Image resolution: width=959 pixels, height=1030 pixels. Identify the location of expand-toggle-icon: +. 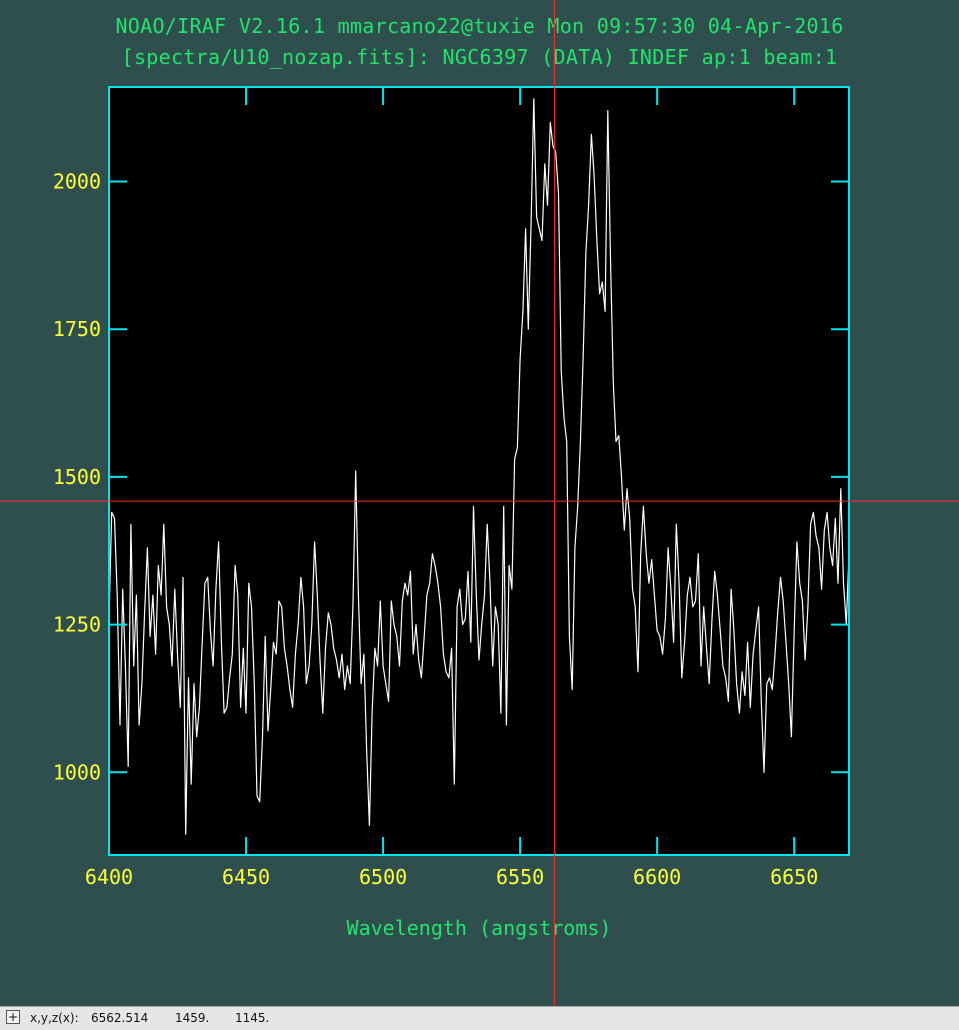
(13, 1017).